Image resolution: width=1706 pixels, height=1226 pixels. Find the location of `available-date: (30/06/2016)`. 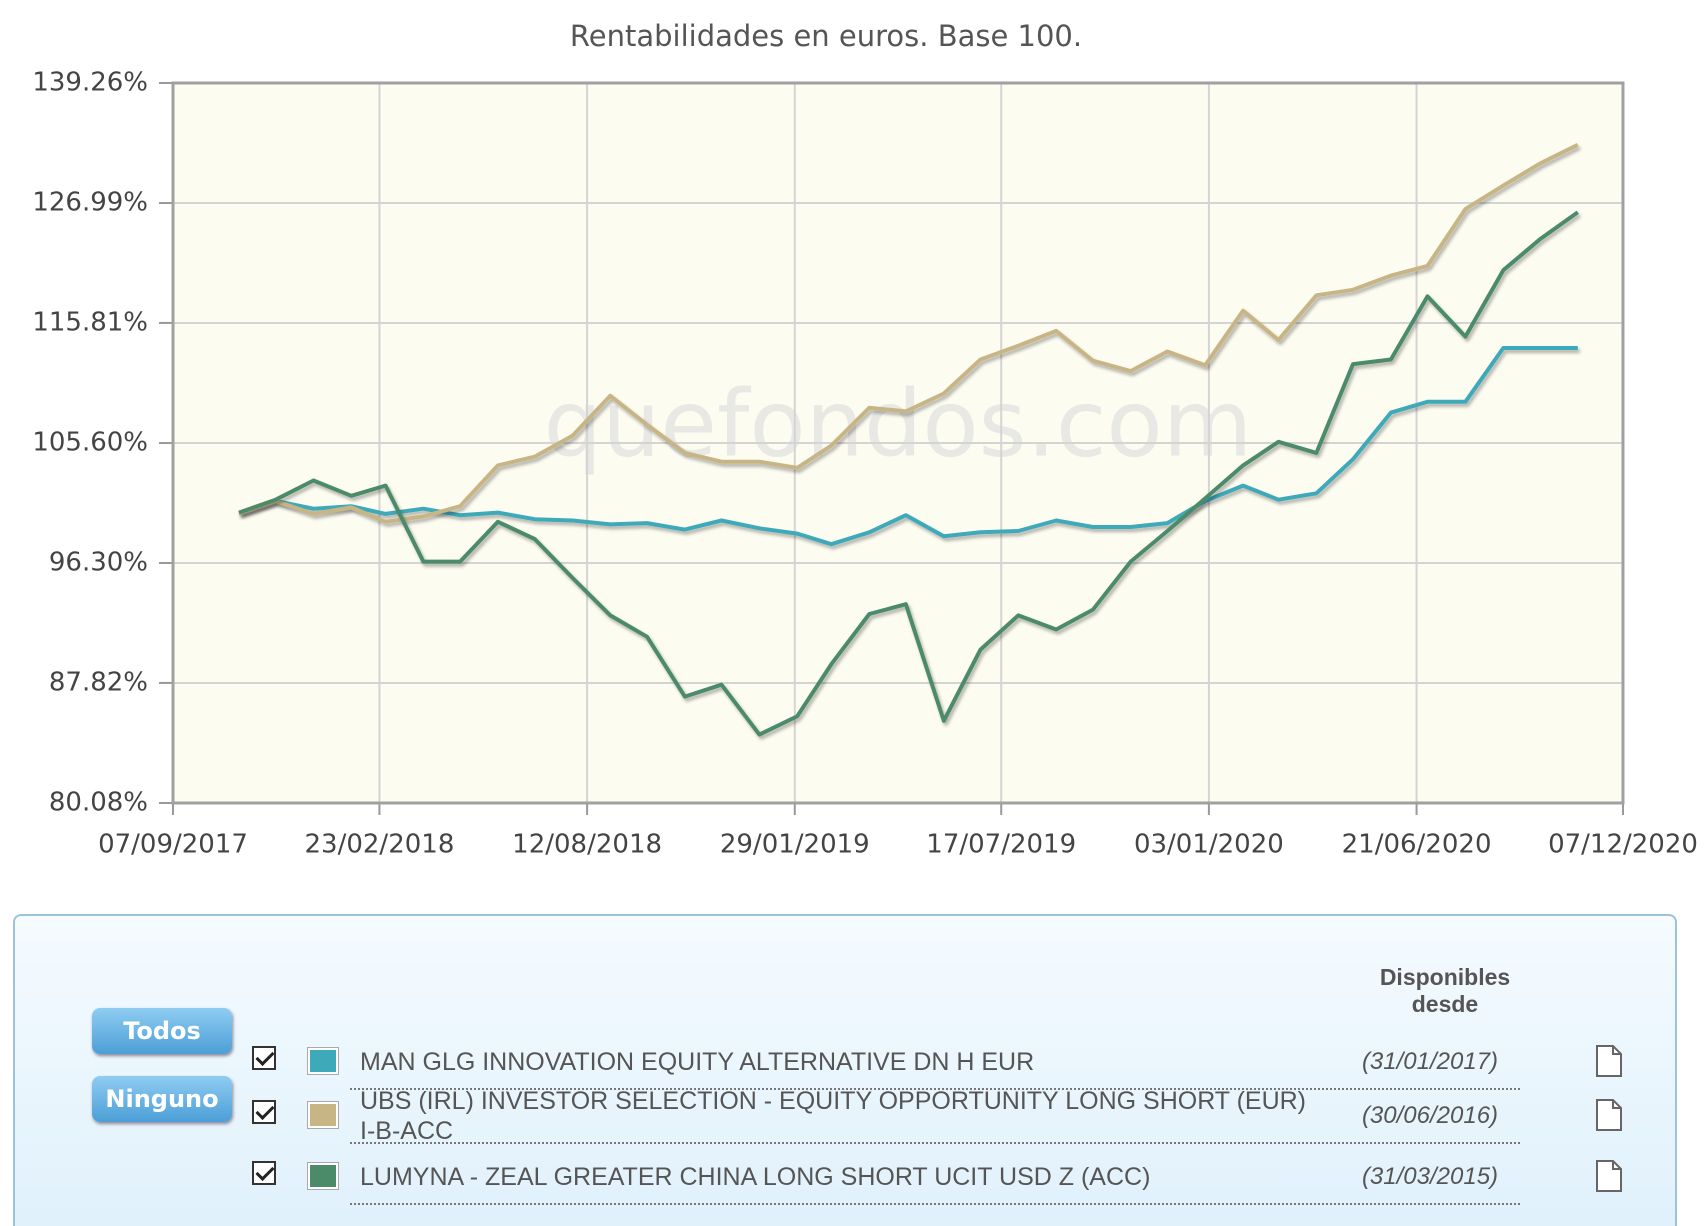

available-date: (30/06/2016) is located at coordinates (1430, 1115).